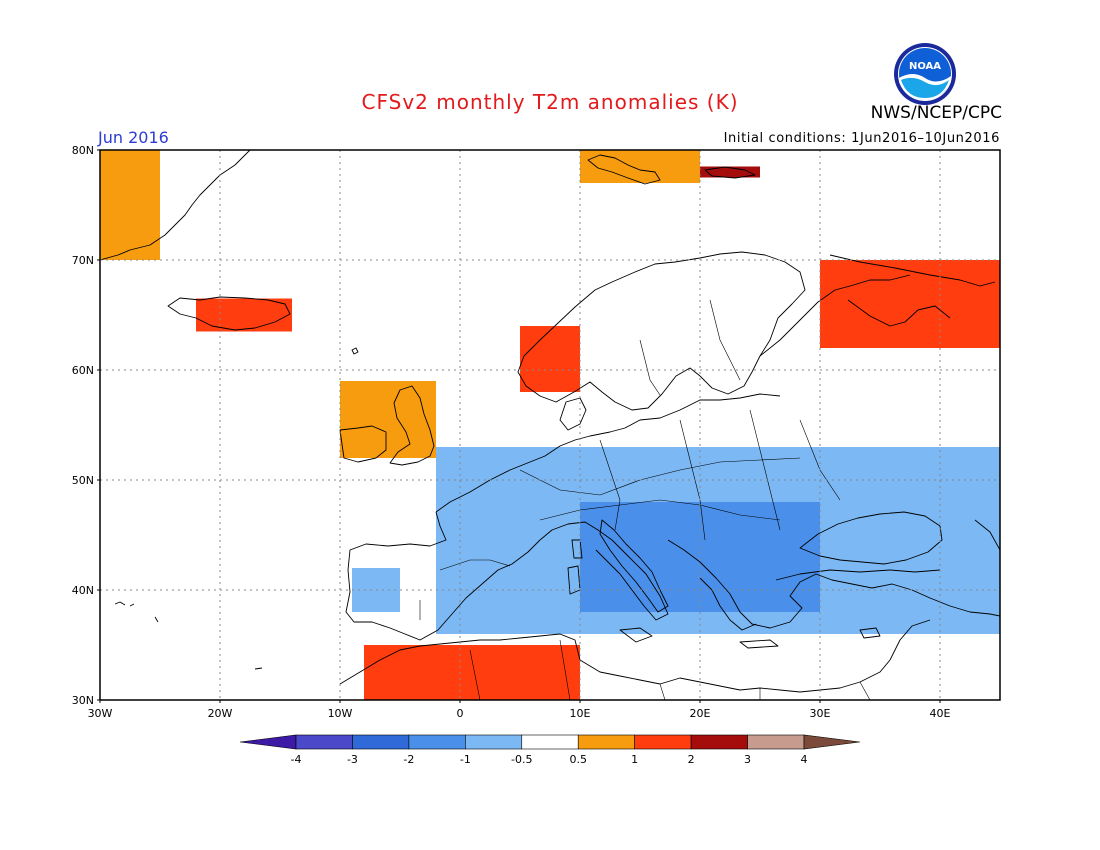 Image resolution: width=1100 pixels, height=850 pixels. Describe the element at coordinates (83, 260) in the screenshot. I see `lat-tick-label: 70N` at that location.